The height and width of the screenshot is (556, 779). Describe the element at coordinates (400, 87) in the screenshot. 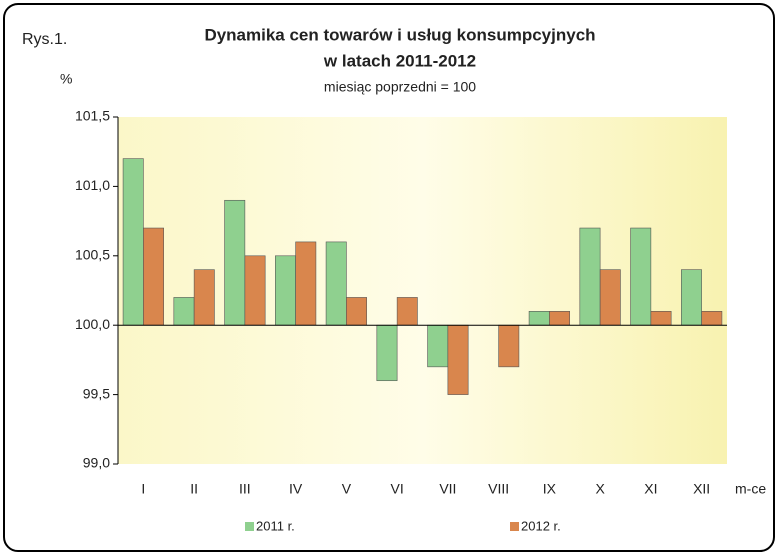

I see `chart-subtitle: miesiąc poprzedni = 100` at that location.